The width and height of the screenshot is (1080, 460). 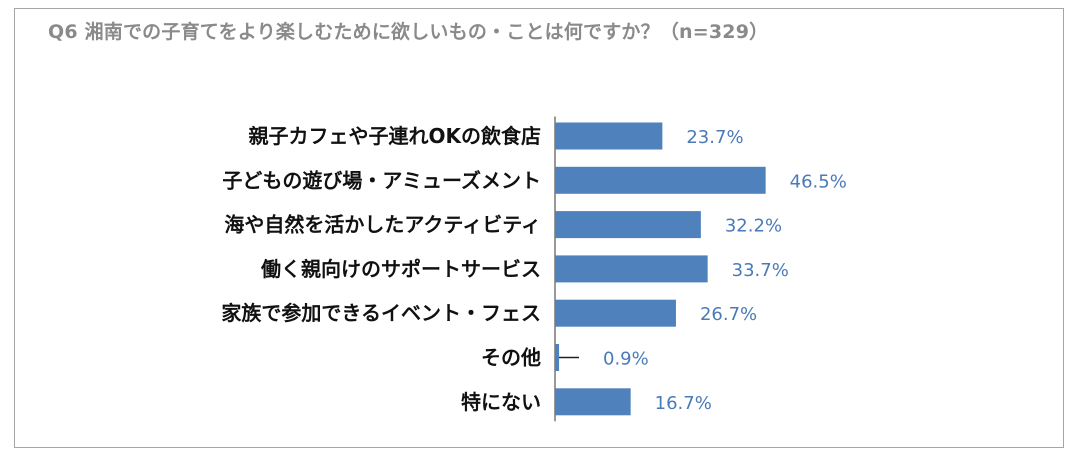 What do you see at coordinates (714, 137) in the screenshot?
I see `data-label: 23.7%` at bounding box center [714, 137].